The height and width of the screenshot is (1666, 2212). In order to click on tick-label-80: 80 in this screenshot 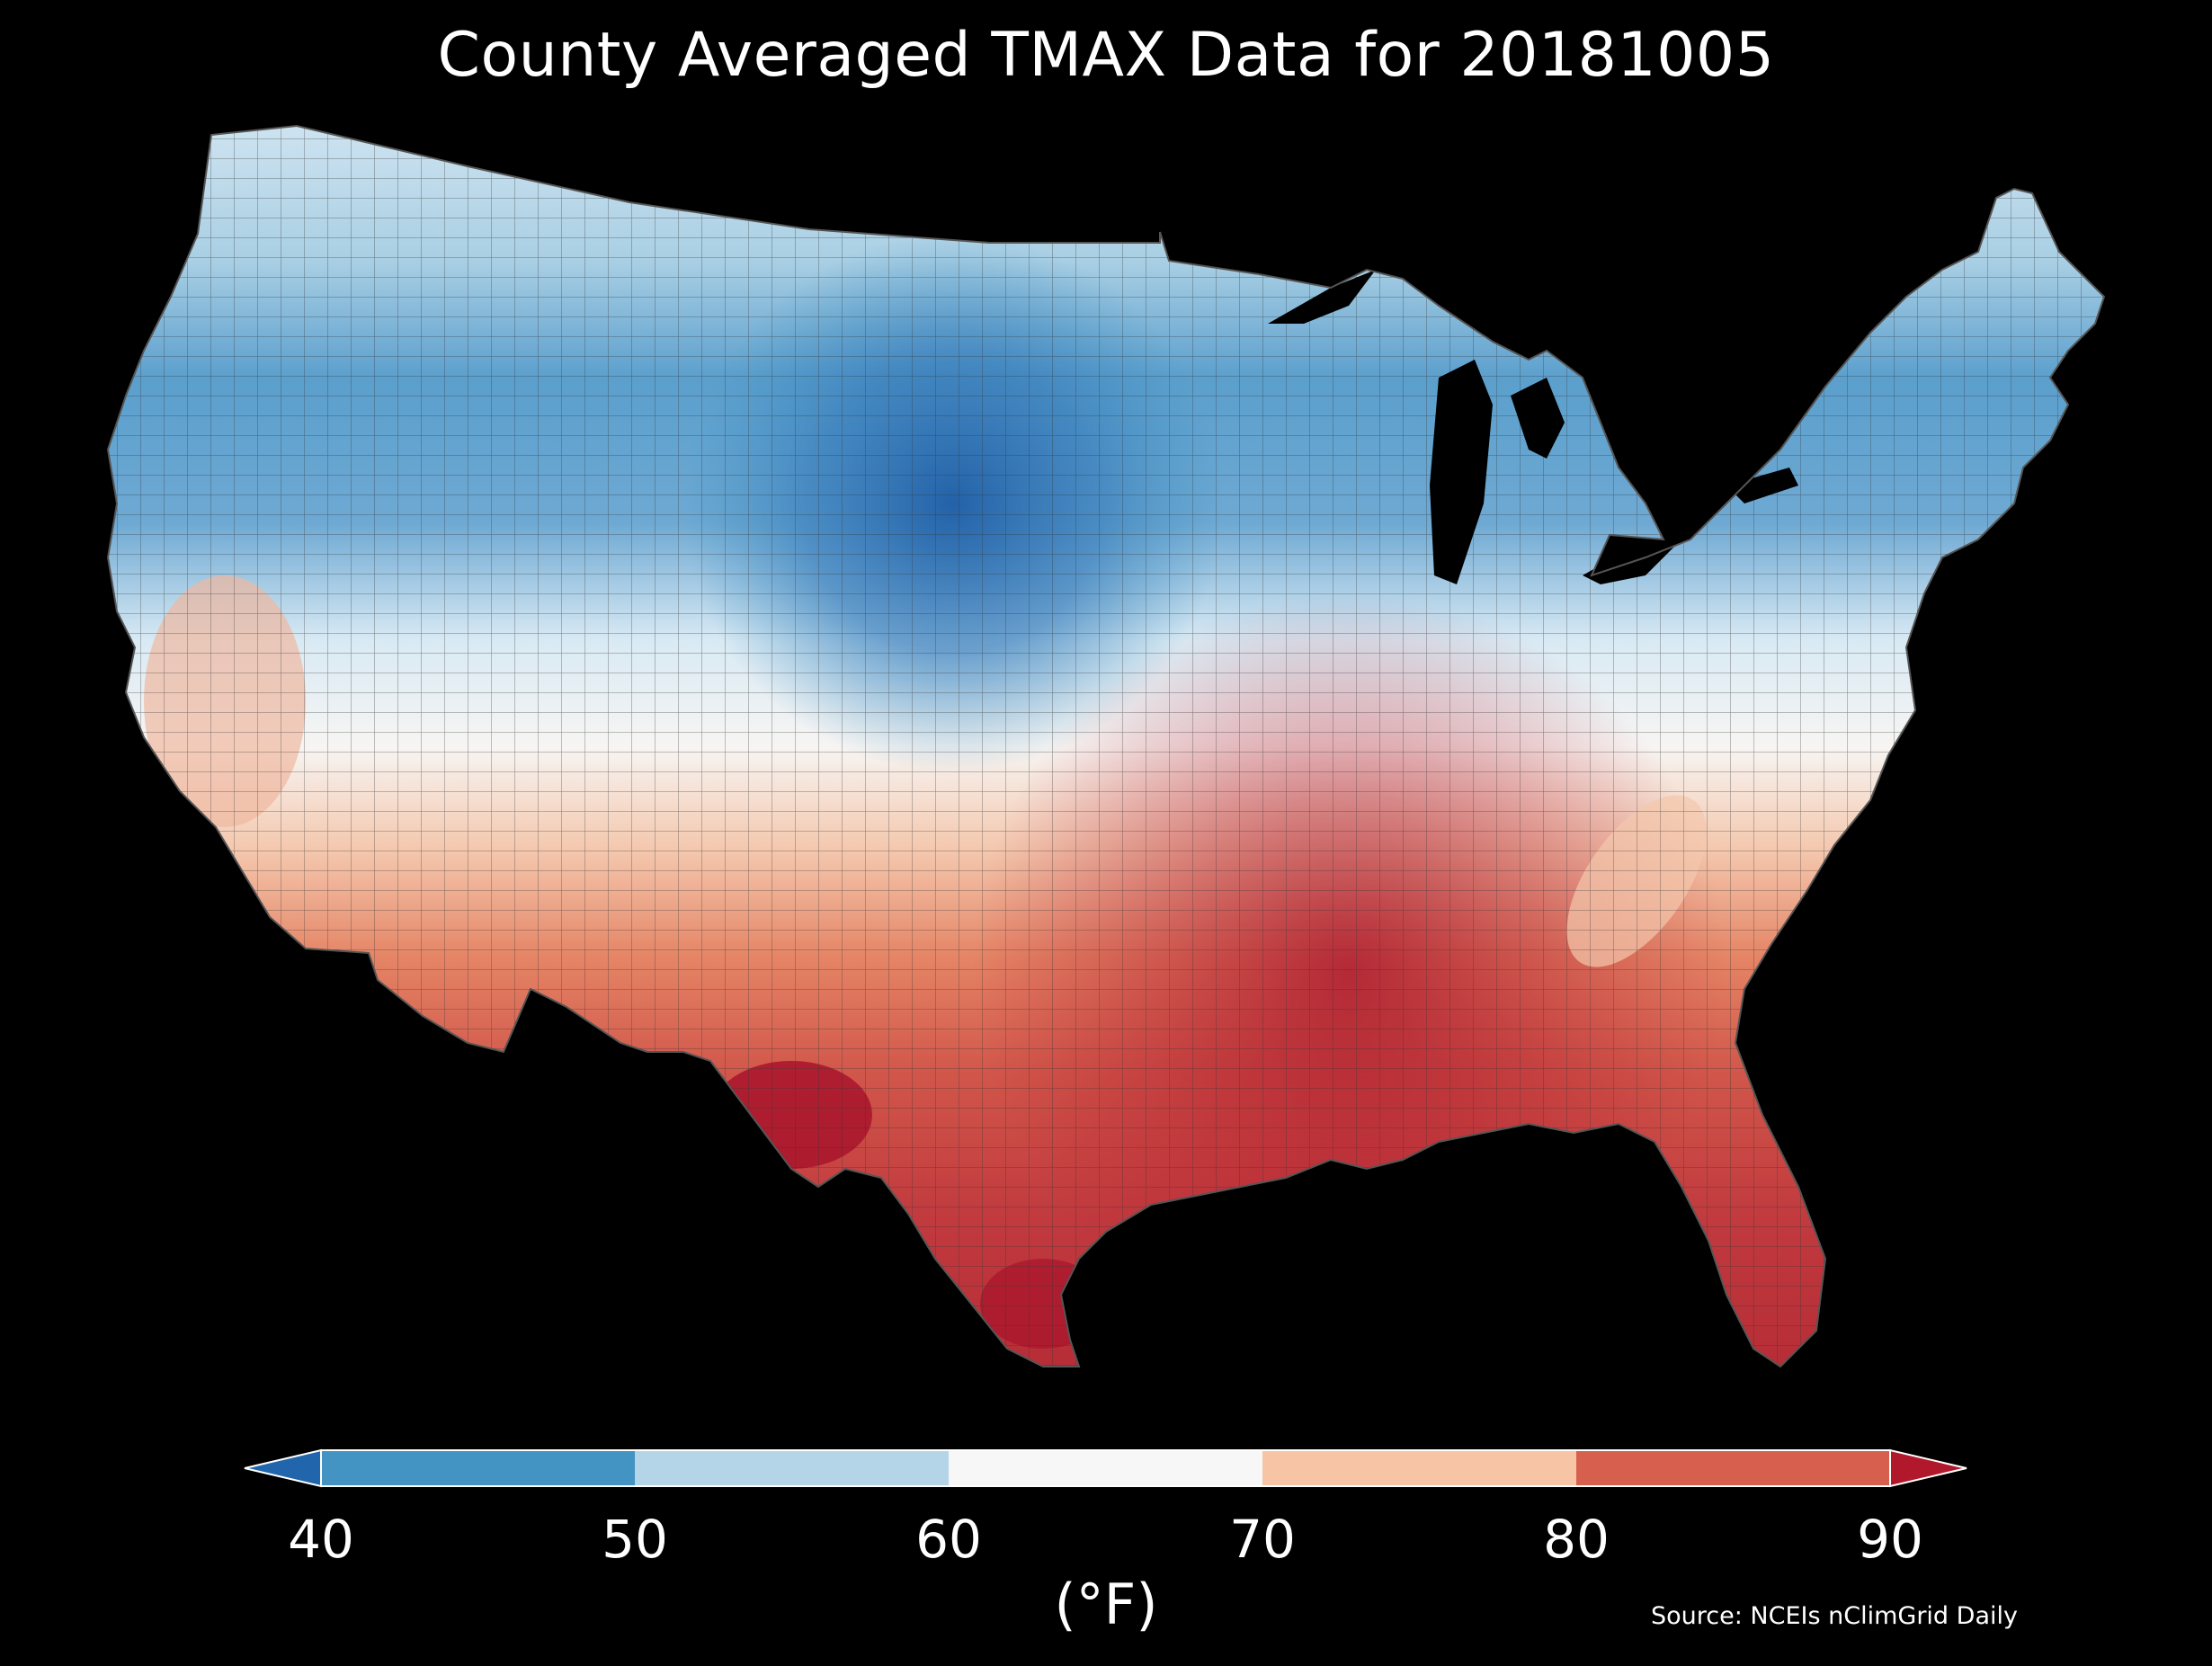, I will do `click(1576, 1540)`.